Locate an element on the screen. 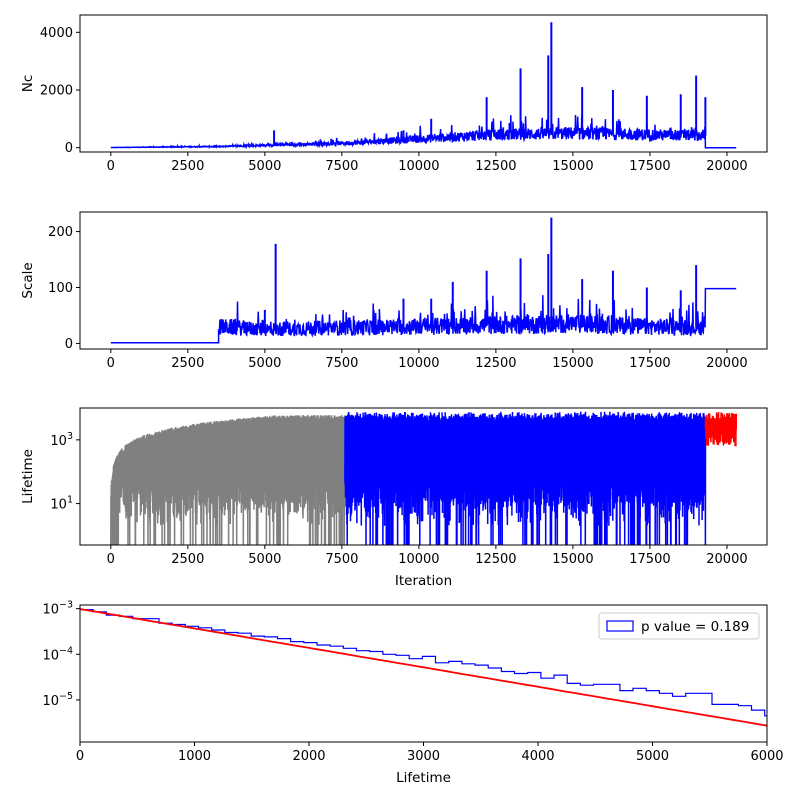 The height and width of the screenshot is (800, 800). fit-line is located at coordinates (423, 667).